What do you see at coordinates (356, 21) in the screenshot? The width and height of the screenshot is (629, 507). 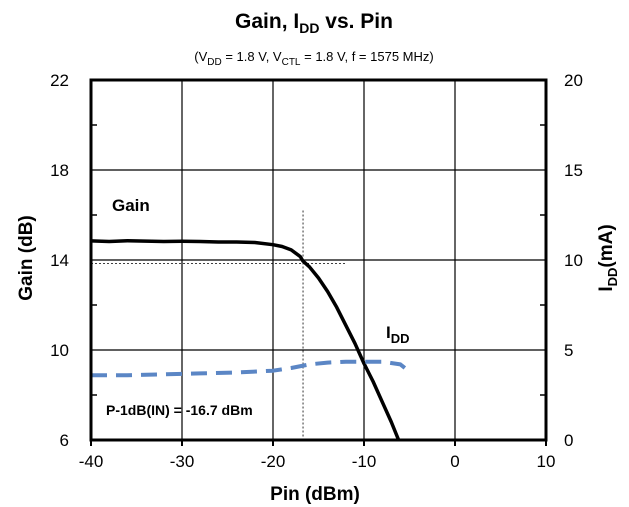 I see `chart-title-tail: vs. Pin` at bounding box center [356, 21].